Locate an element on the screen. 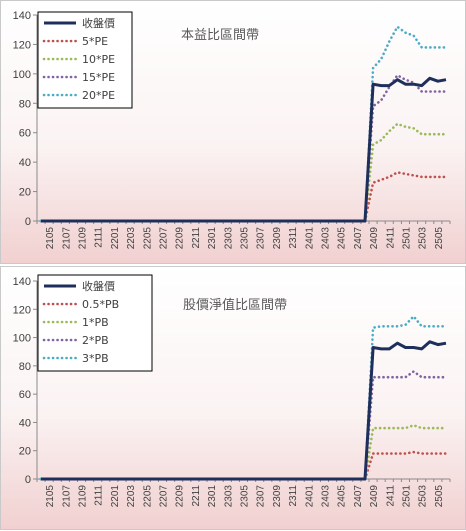  legend-label: 20*PE is located at coordinates (98, 95).